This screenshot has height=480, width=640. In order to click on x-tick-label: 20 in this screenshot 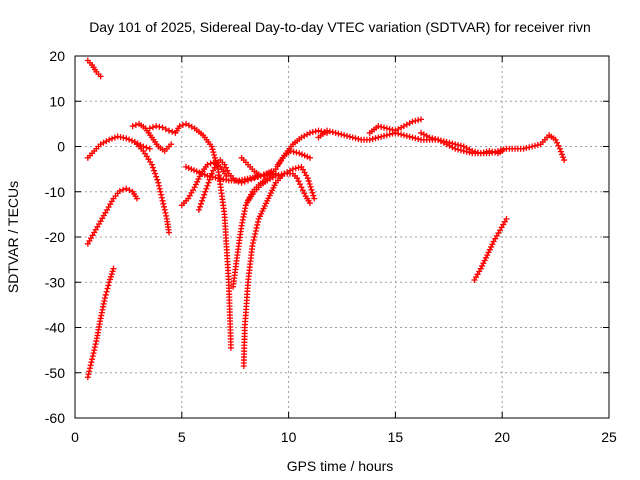, I will do `click(502, 437)`.